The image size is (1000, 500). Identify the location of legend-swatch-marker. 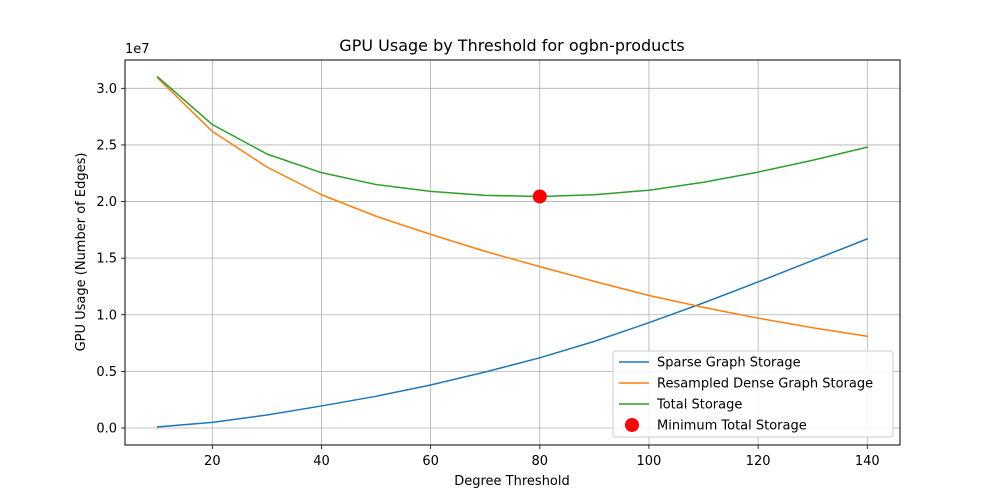
(632, 425).